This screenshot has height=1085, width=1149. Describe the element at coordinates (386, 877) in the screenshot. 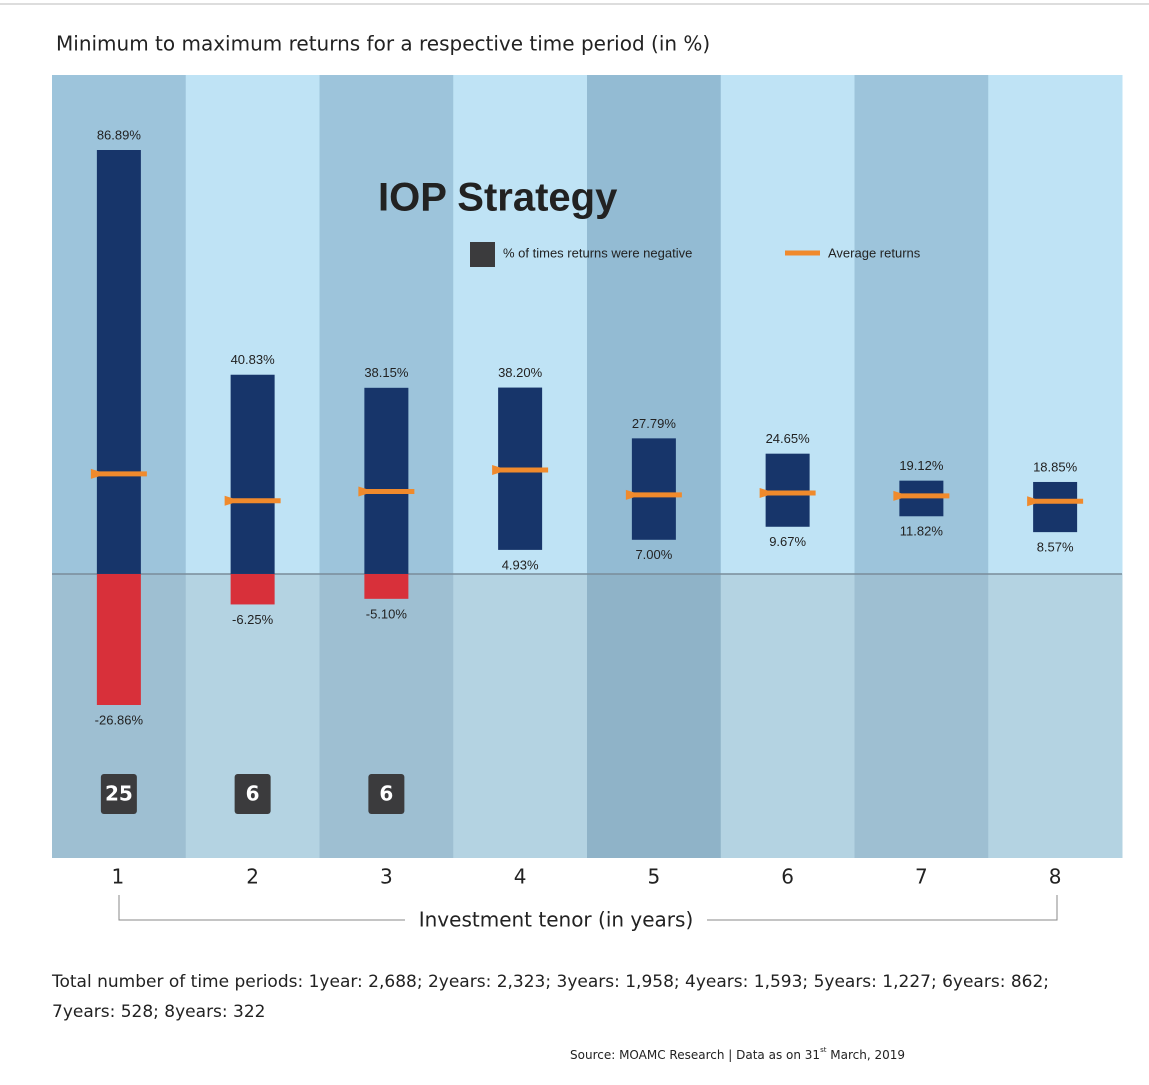

I see `x-tick-label: 3` at that location.